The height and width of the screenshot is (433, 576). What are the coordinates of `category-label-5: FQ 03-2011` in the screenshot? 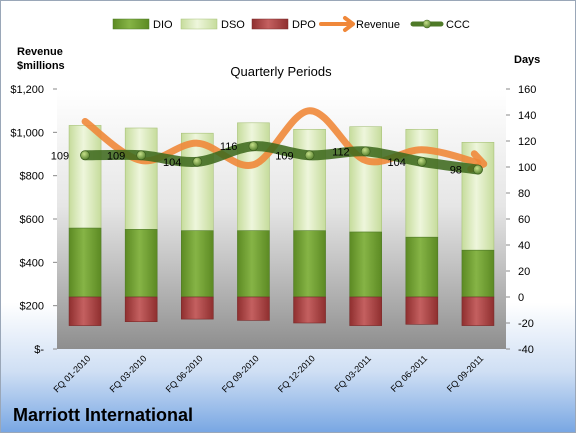 It's located at (353, 373).